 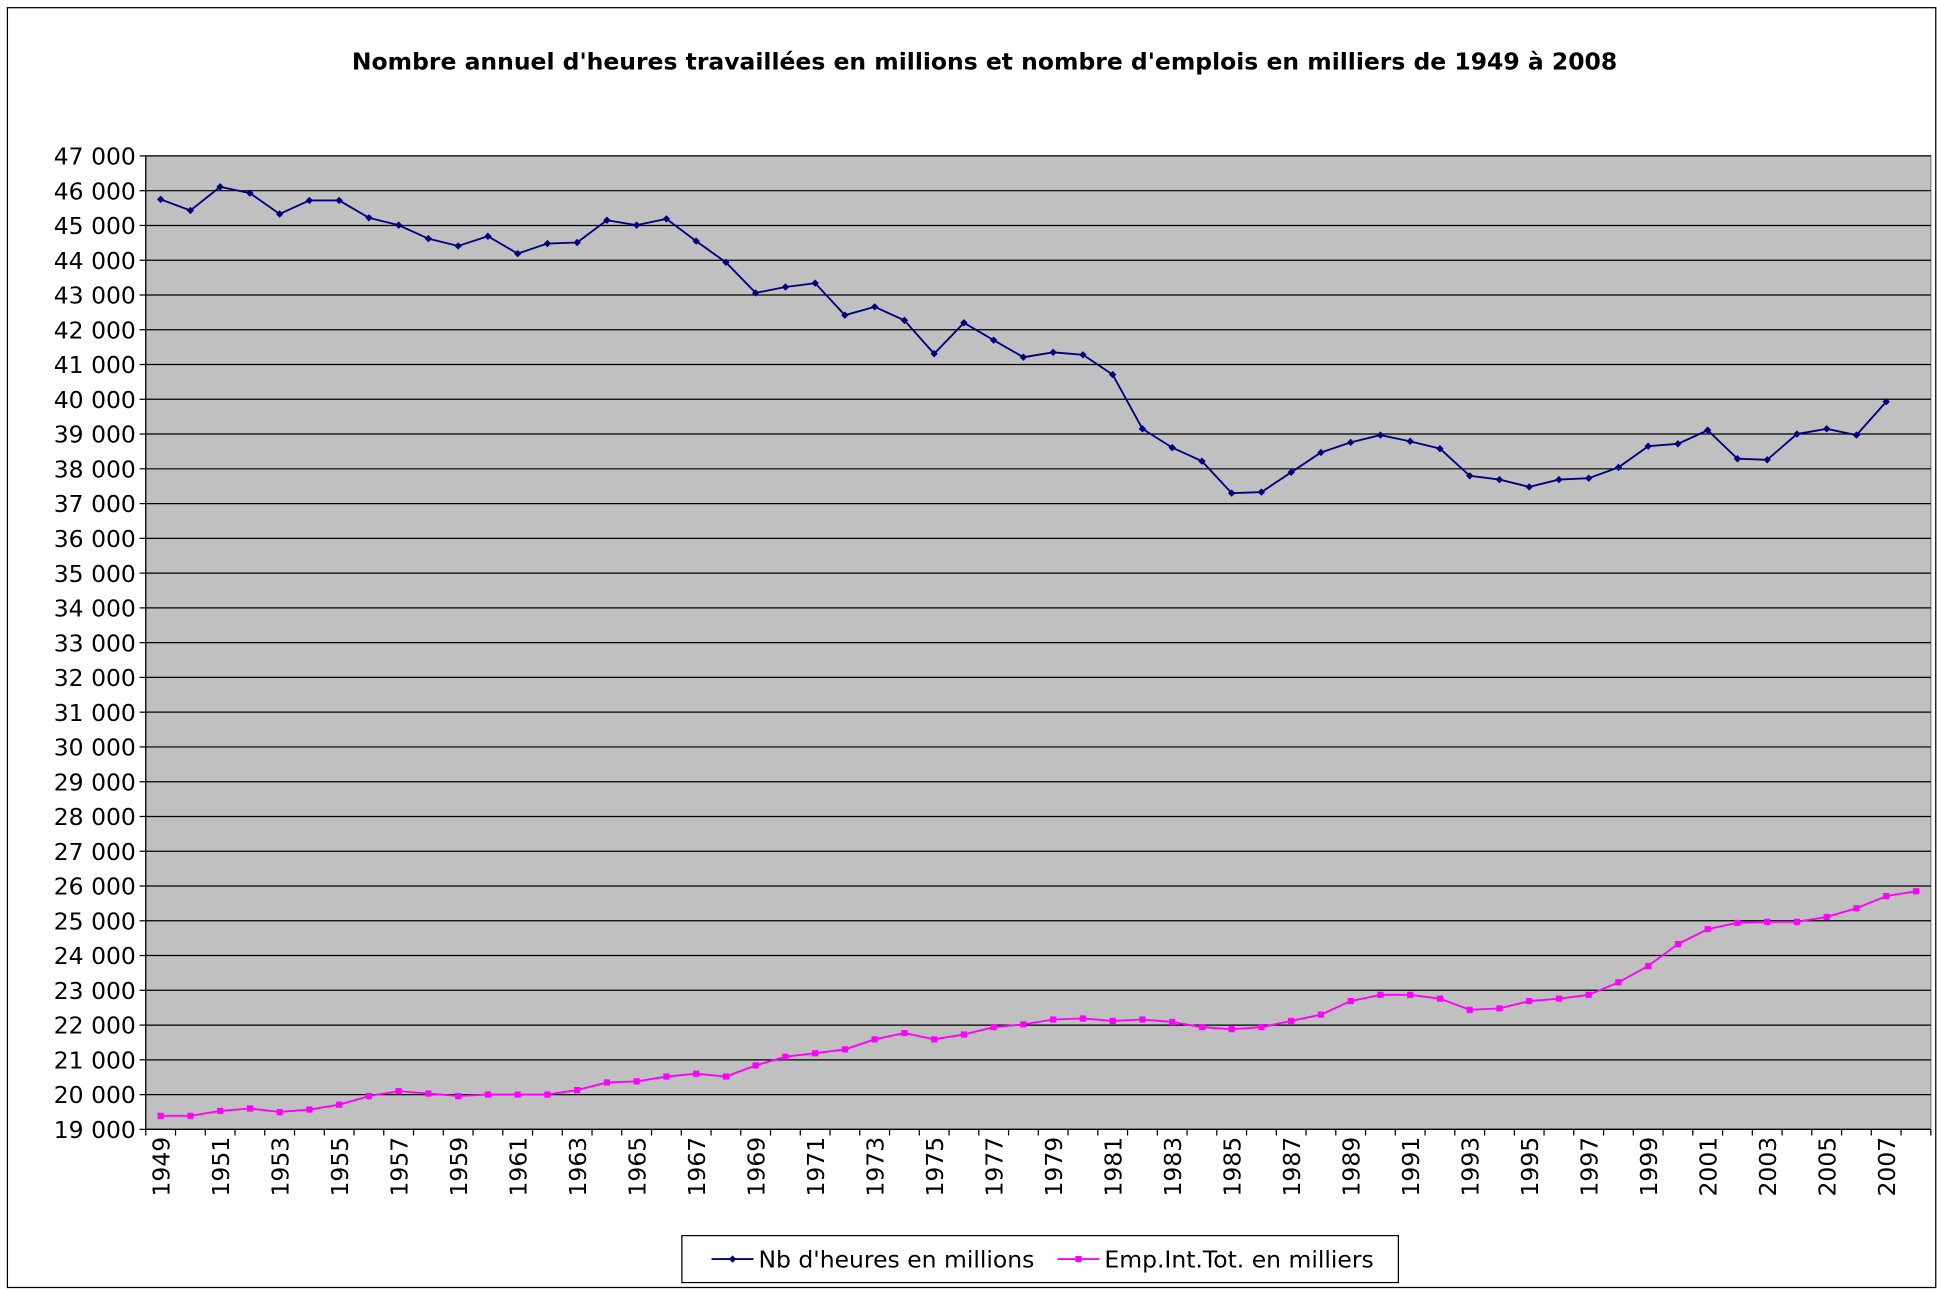 What do you see at coordinates (816, 1167) in the screenshot?
I see `x-tick-label: 1971` at bounding box center [816, 1167].